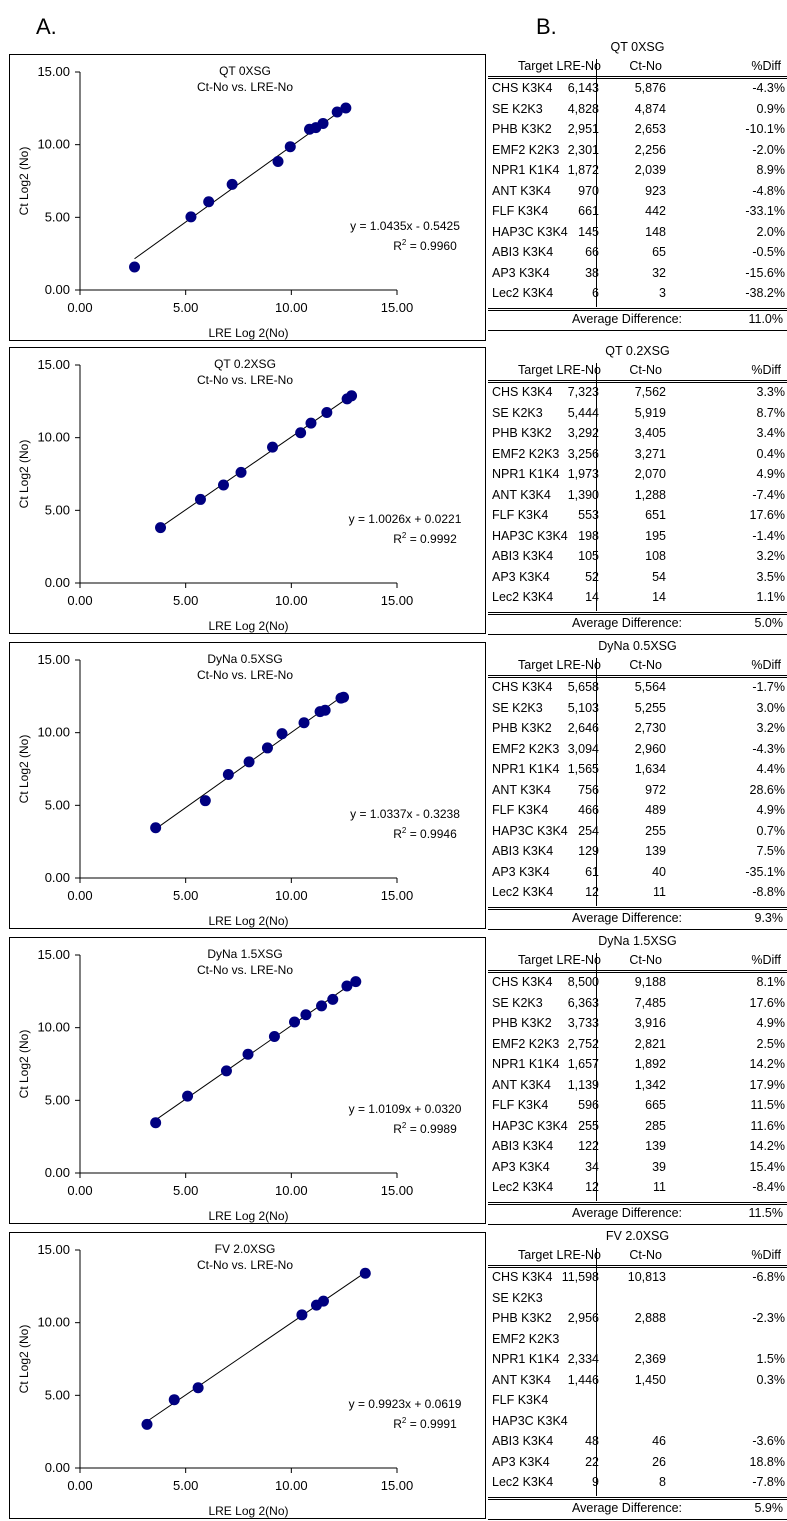 Image resolution: width=787 pixels, height=1521 pixels. I want to click on table-cell: 1,892, so click(650, 1064).